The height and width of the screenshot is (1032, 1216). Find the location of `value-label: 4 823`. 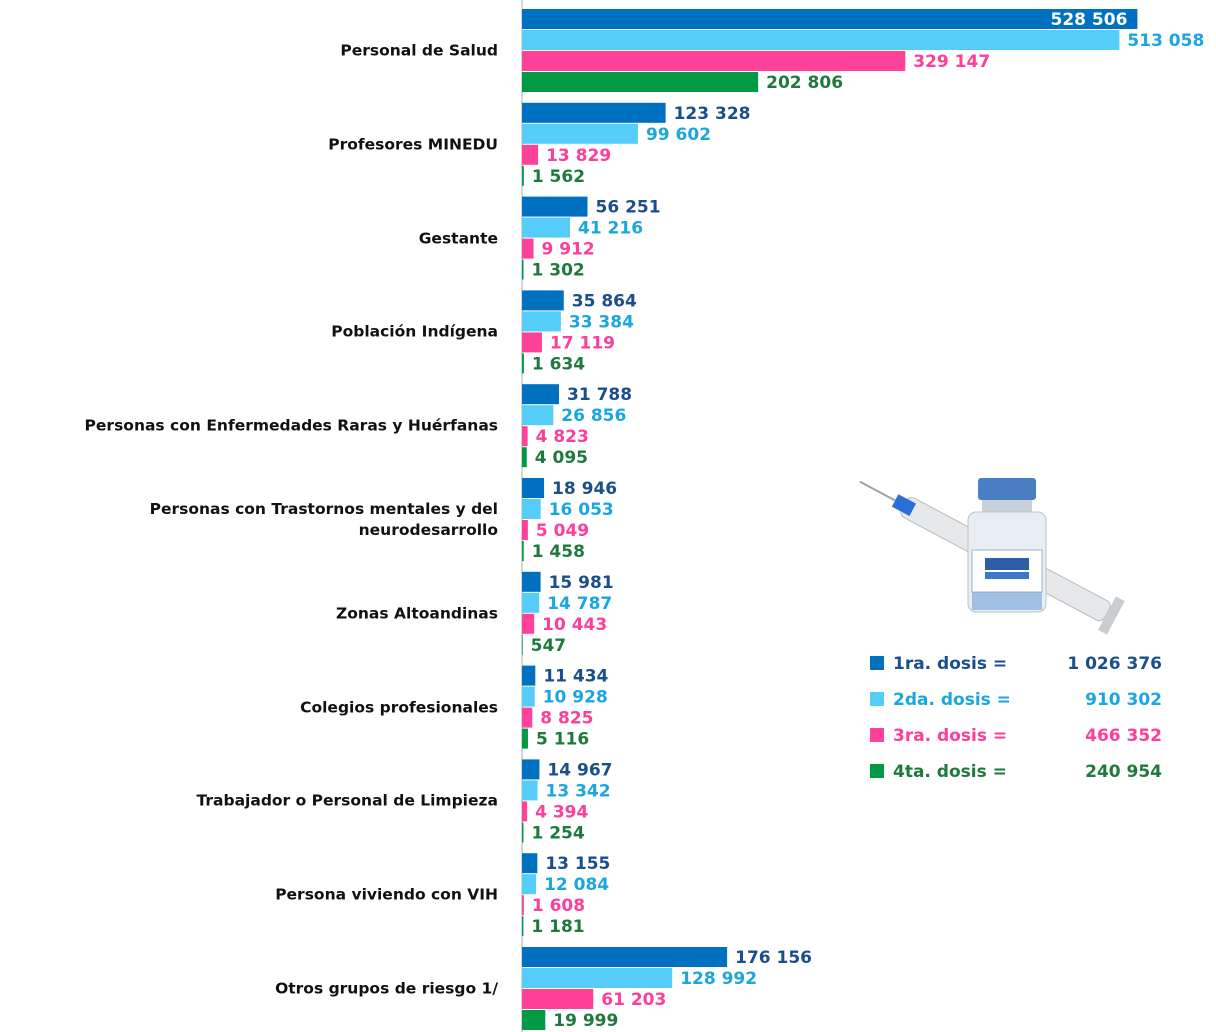

value-label: 4 823 is located at coordinates (562, 437).